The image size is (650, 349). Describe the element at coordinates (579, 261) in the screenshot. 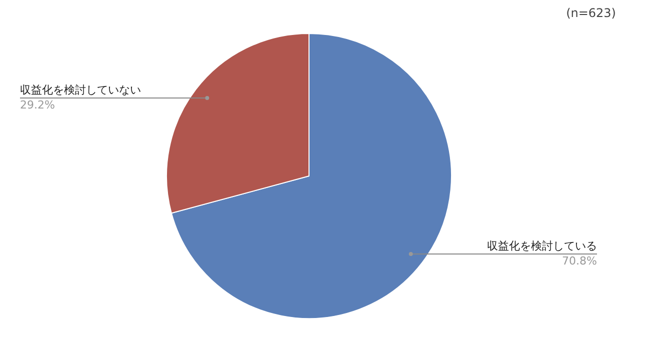

I see `data-label: 70.8%` at that location.